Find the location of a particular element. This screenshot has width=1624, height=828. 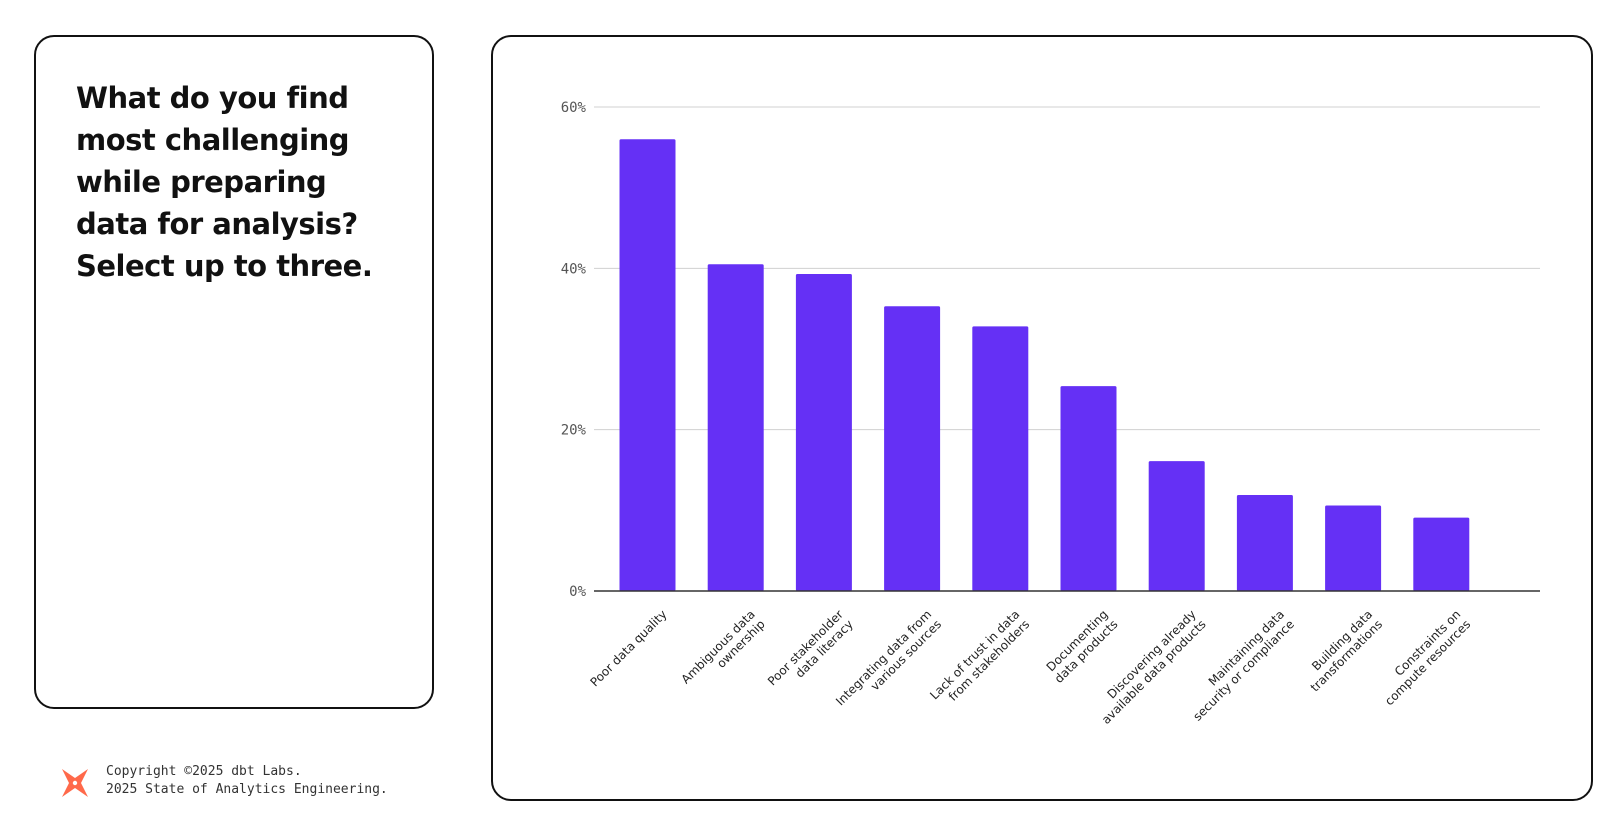

x-tick-label: Constraints oncompute resources is located at coordinates (1422, 657).